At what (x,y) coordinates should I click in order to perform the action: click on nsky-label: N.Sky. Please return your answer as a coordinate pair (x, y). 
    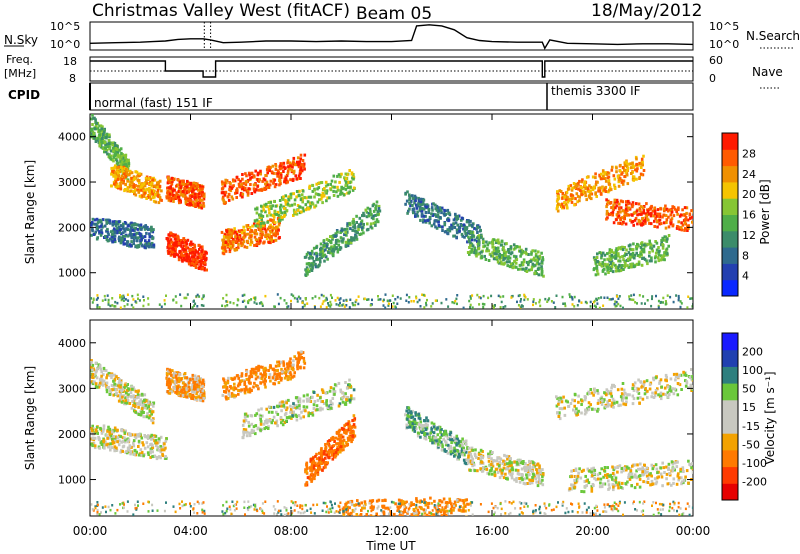
    Looking at the image, I should click on (21, 40).